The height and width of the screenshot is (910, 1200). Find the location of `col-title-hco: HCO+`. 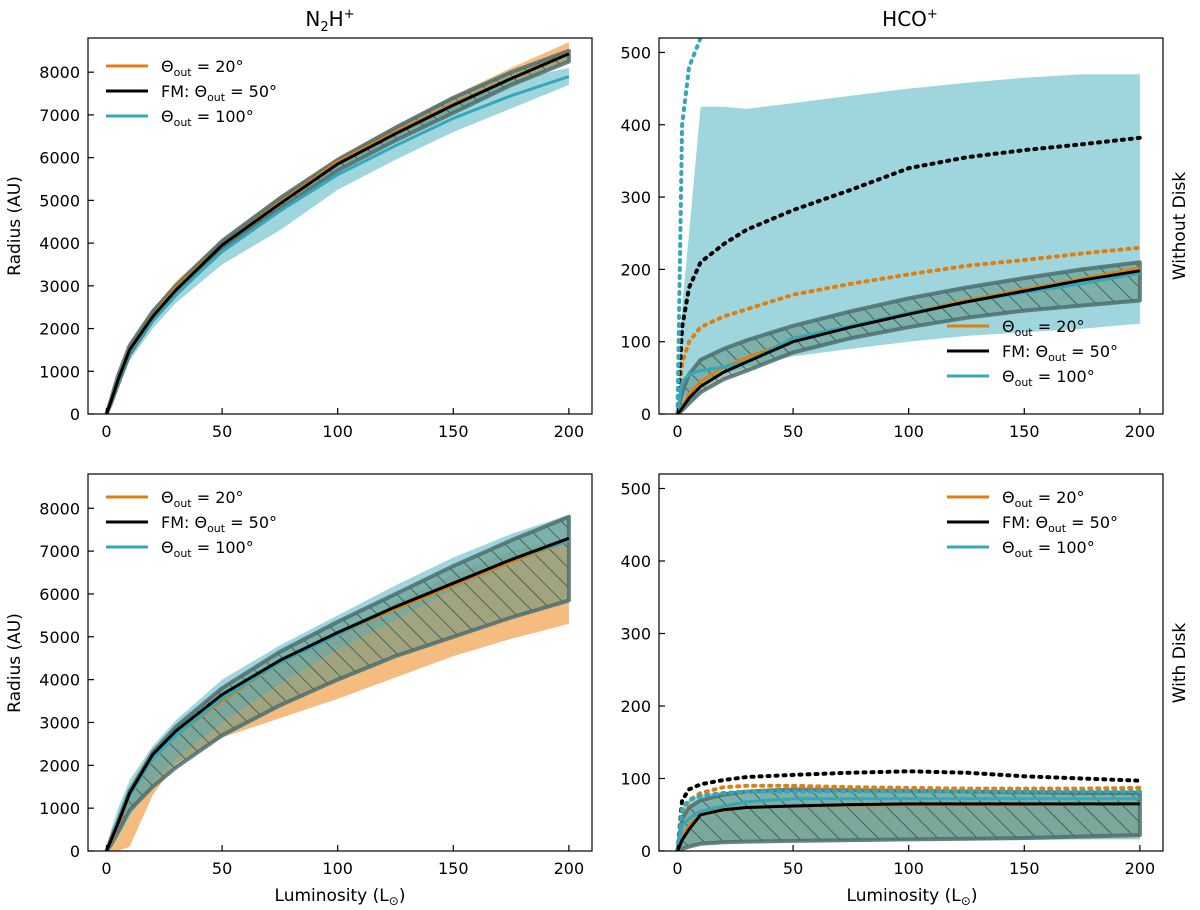

col-title-hco: HCO+ is located at coordinates (910, 19).